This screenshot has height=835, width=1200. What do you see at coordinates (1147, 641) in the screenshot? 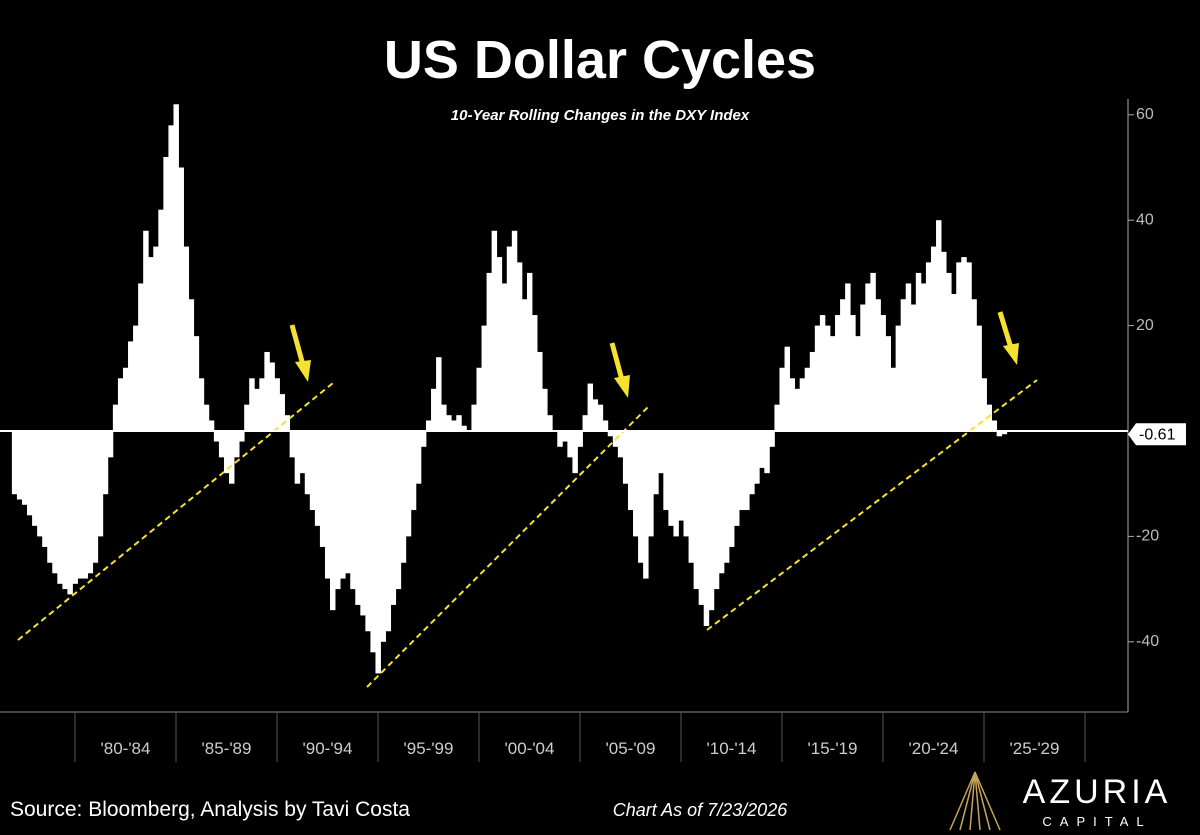
I see `y-tick-label: -40` at bounding box center [1147, 641].